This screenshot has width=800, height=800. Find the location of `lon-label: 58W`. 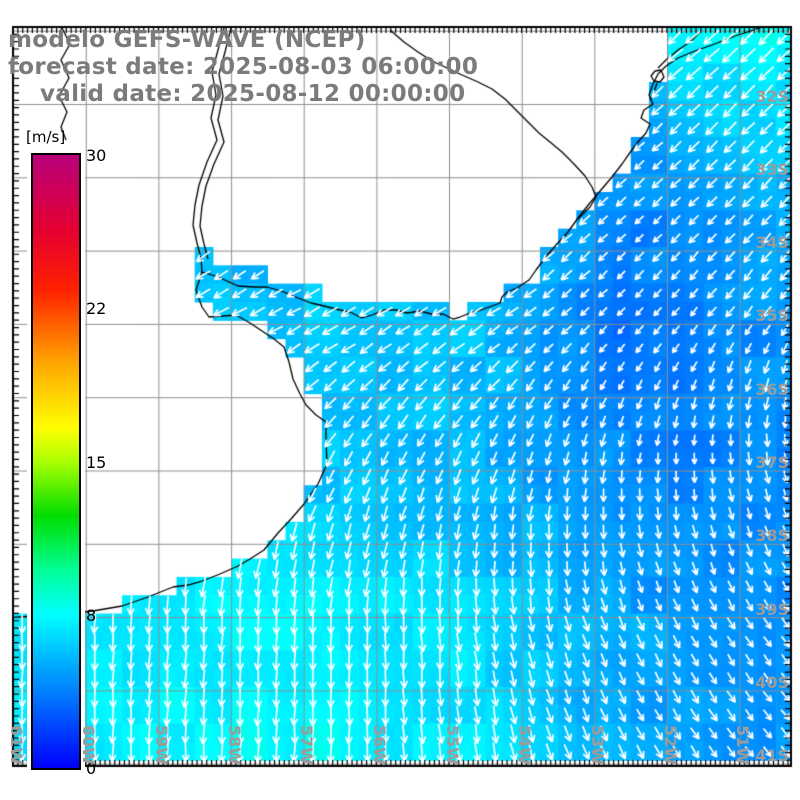

lon-label: 58W is located at coordinates (234, 745).